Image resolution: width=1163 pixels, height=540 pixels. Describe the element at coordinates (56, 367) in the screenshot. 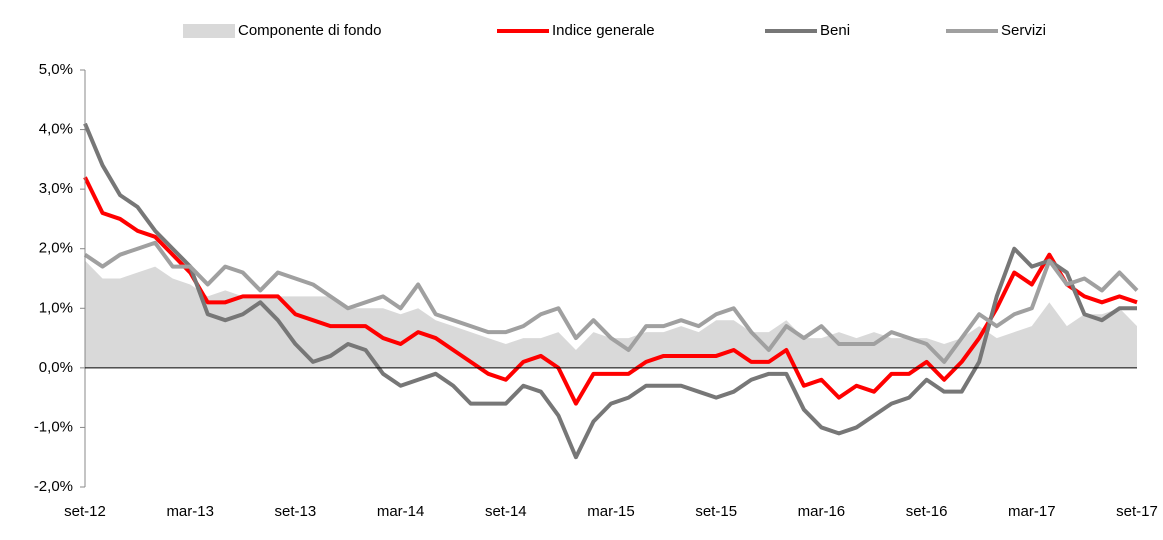

I see `y-tick-label: 0,0%` at that location.